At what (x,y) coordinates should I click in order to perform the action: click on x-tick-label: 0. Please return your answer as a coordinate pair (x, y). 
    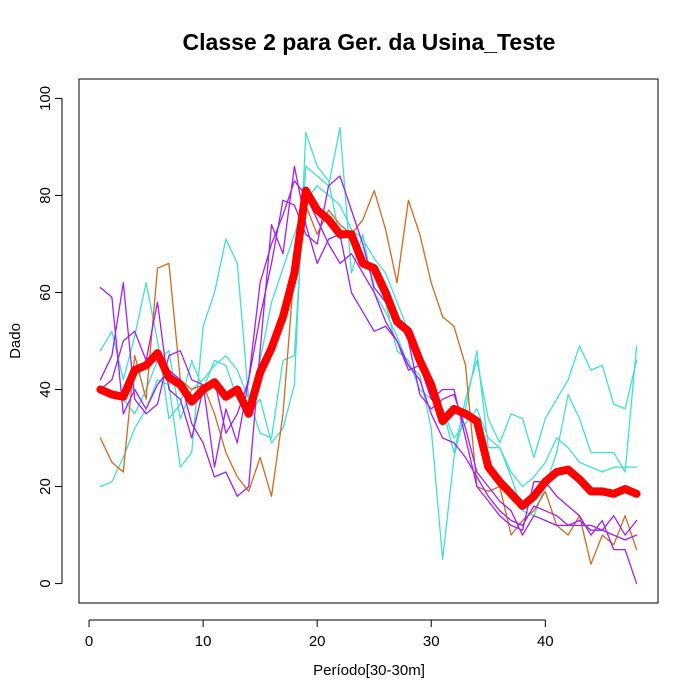
    Looking at the image, I should click on (89, 641).